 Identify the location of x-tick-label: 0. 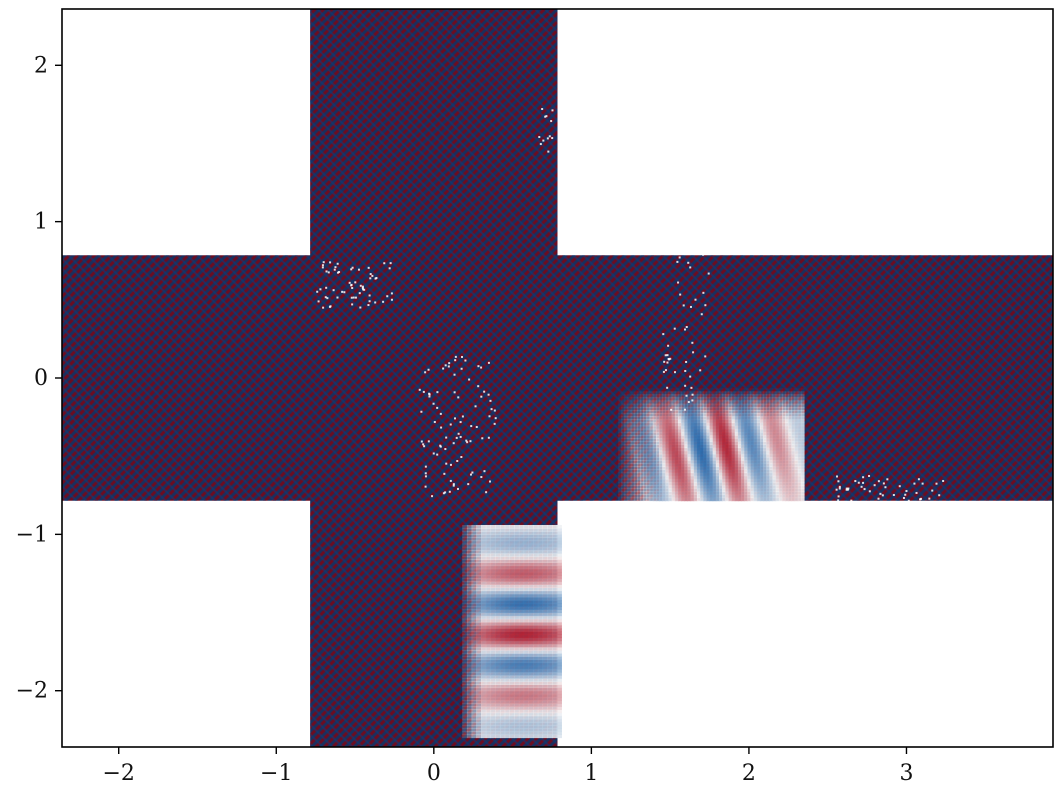
(434, 773).